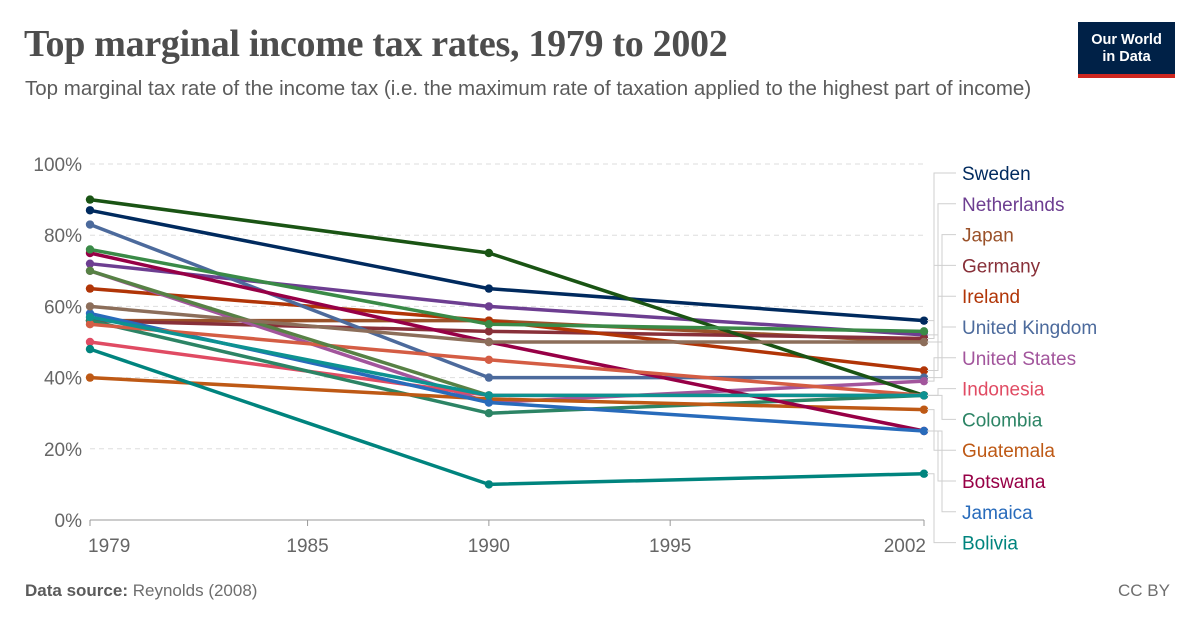  What do you see at coordinates (69, 521) in the screenshot?
I see `y-tick-label: 0%` at bounding box center [69, 521].